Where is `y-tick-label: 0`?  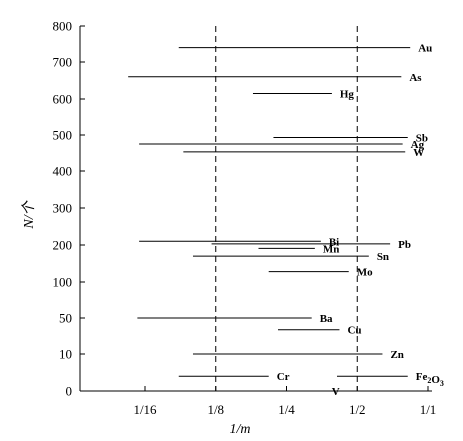
y-tick-label: 0 is located at coordinates (69, 391).